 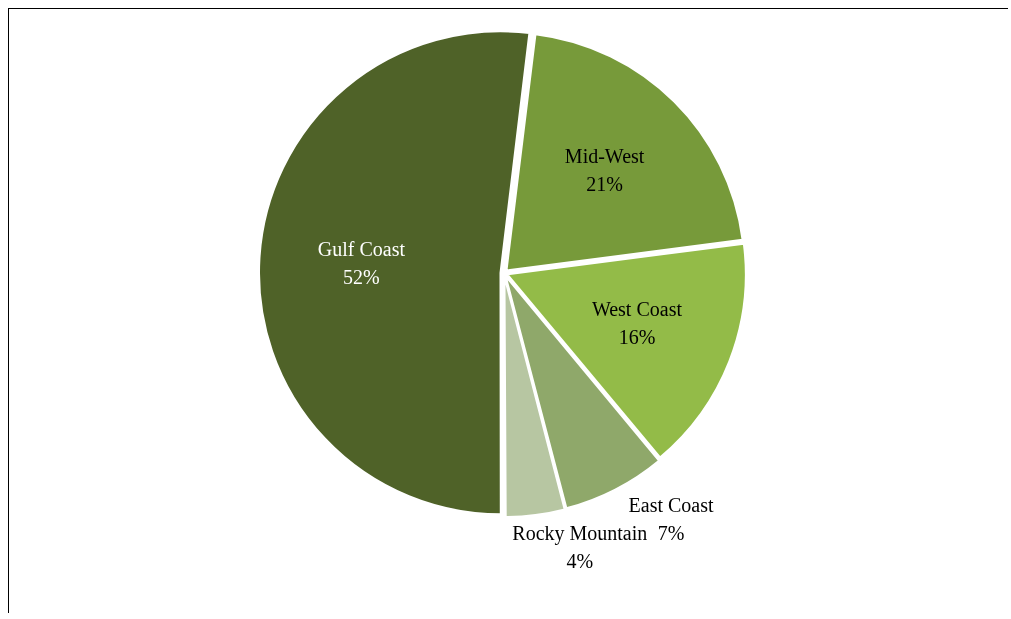 What do you see at coordinates (580, 560) in the screenshot?
I see `data-label: 4%` at bounding box center [580, 560].